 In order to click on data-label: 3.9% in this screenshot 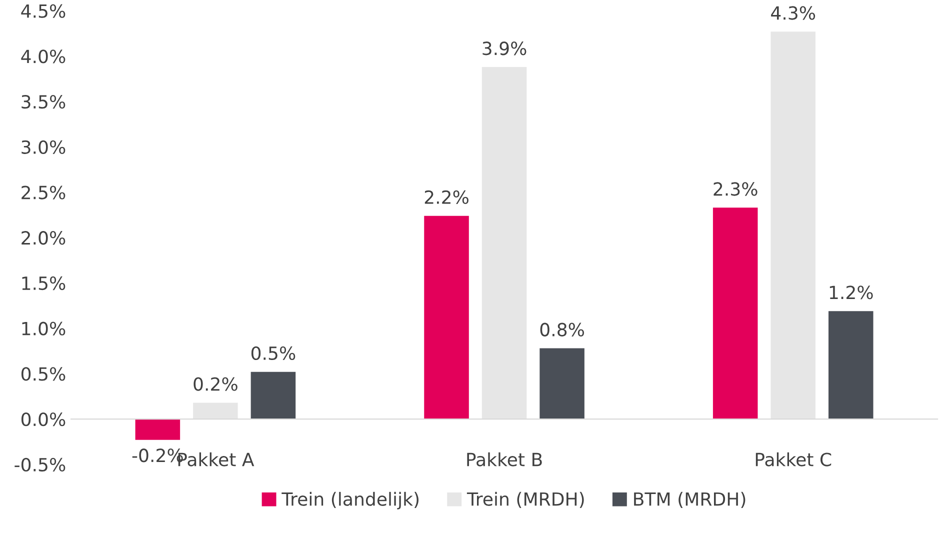, I will do `click(504, 49)`.